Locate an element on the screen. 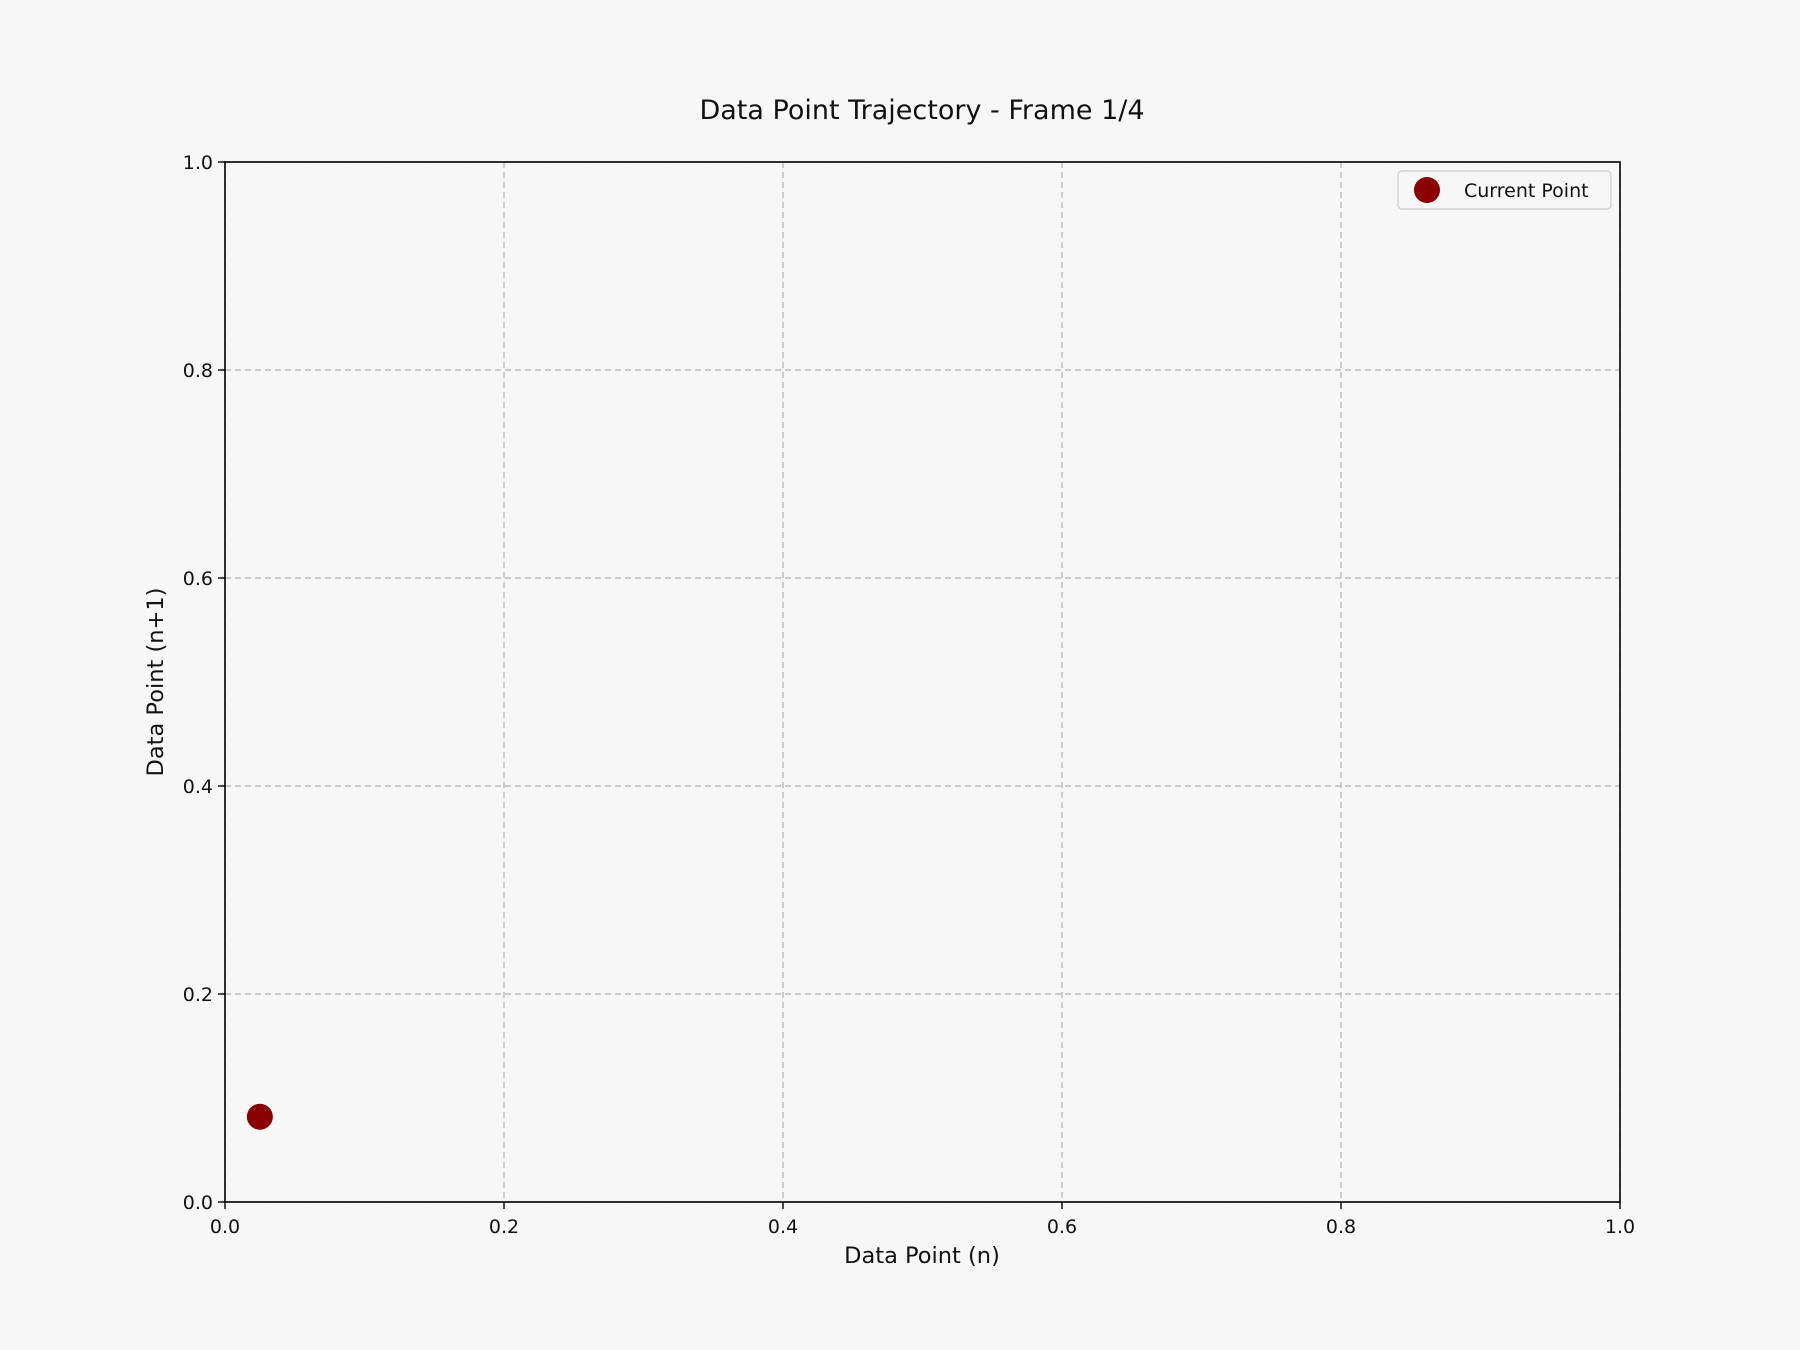  legend-box is located at coordinates (1504, 190).